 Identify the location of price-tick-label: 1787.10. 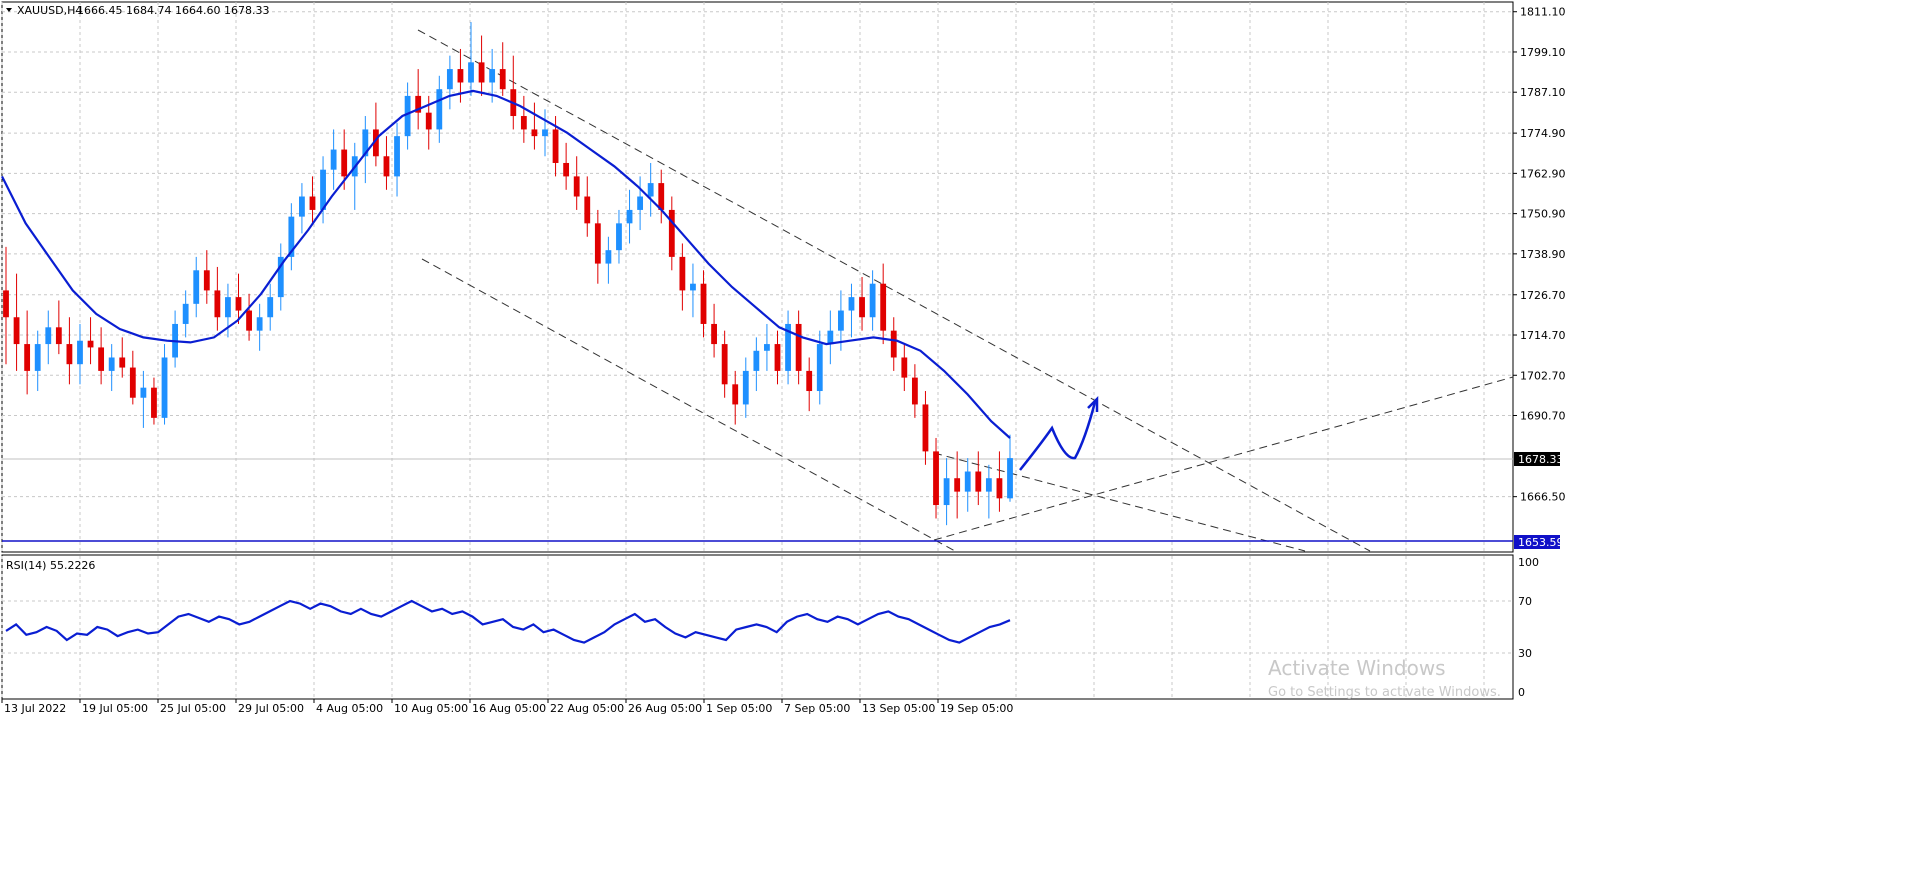
(1543, 92).